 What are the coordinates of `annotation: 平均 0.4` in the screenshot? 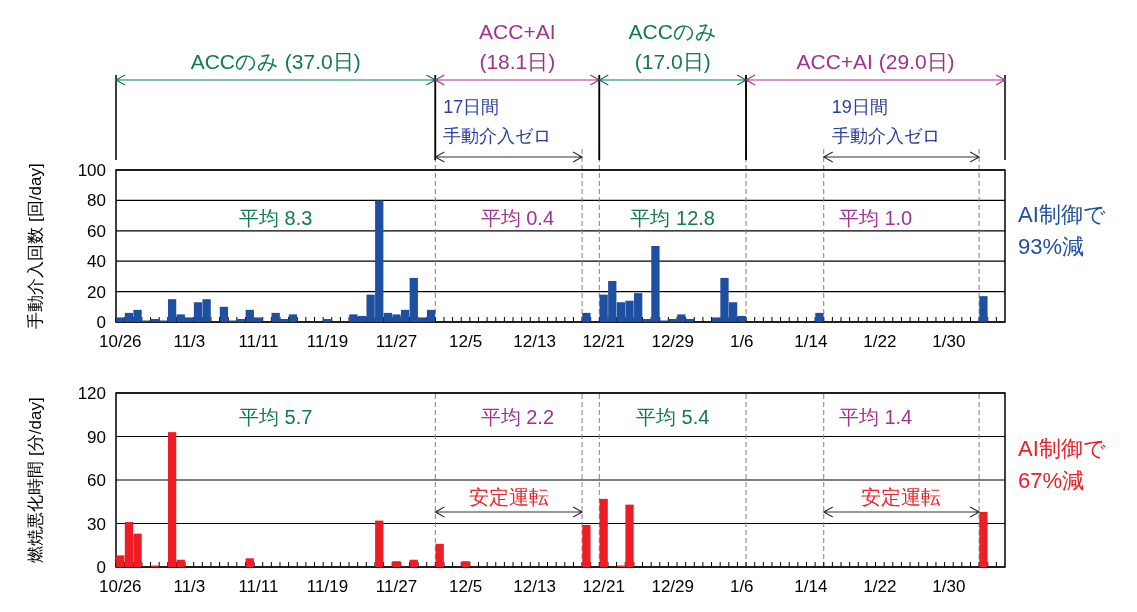 It's located at (517, 218).